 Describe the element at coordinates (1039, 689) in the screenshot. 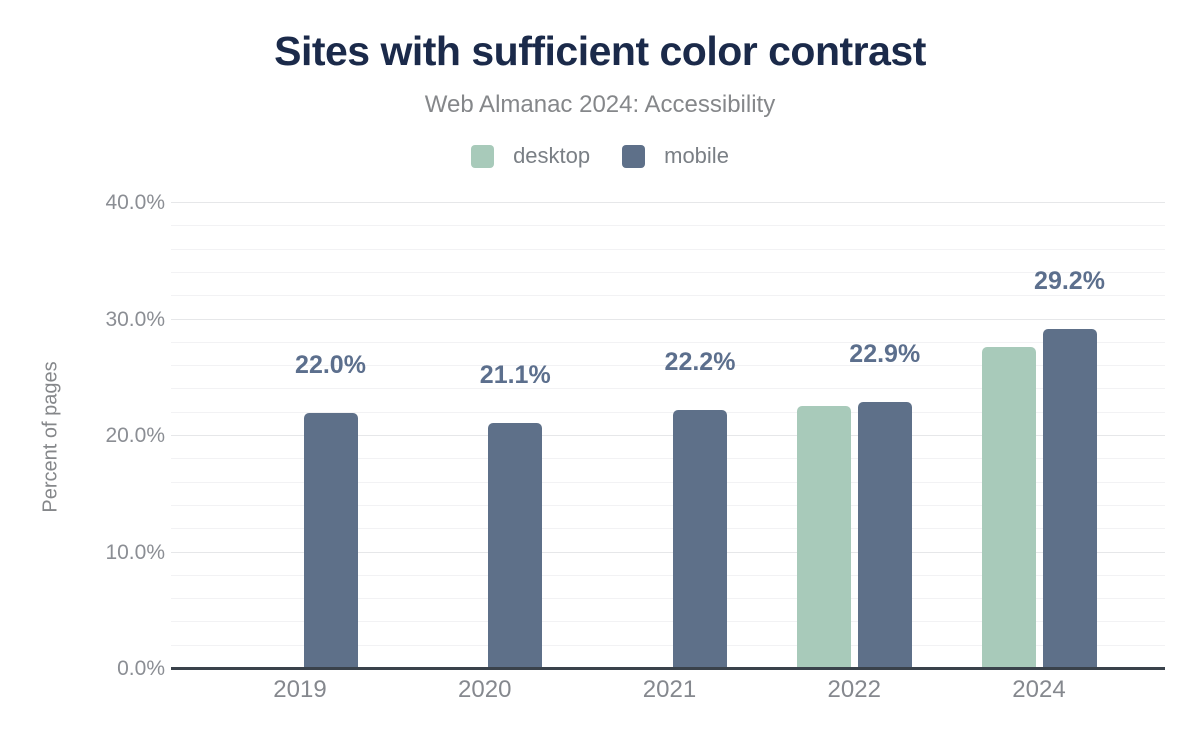

I see `x-tick-label-2024: 2024` at that location.